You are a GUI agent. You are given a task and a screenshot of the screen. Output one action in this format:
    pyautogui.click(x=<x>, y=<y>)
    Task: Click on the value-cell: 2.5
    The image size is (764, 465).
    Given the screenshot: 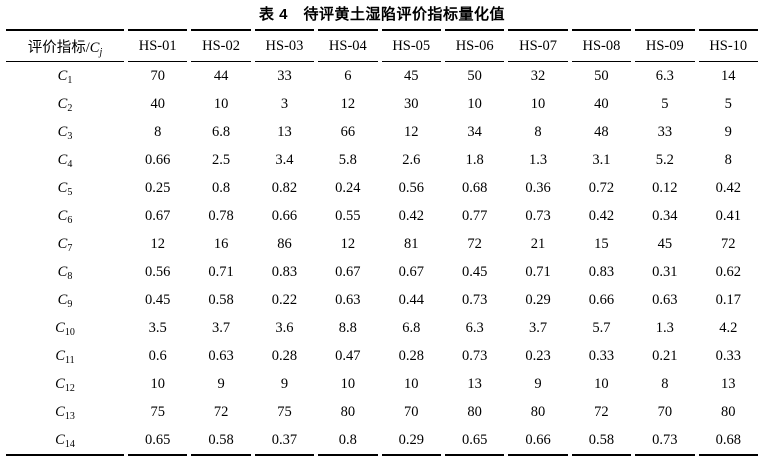 What is the action you would take?
    pyautogui.click(x=221, y=159)
    